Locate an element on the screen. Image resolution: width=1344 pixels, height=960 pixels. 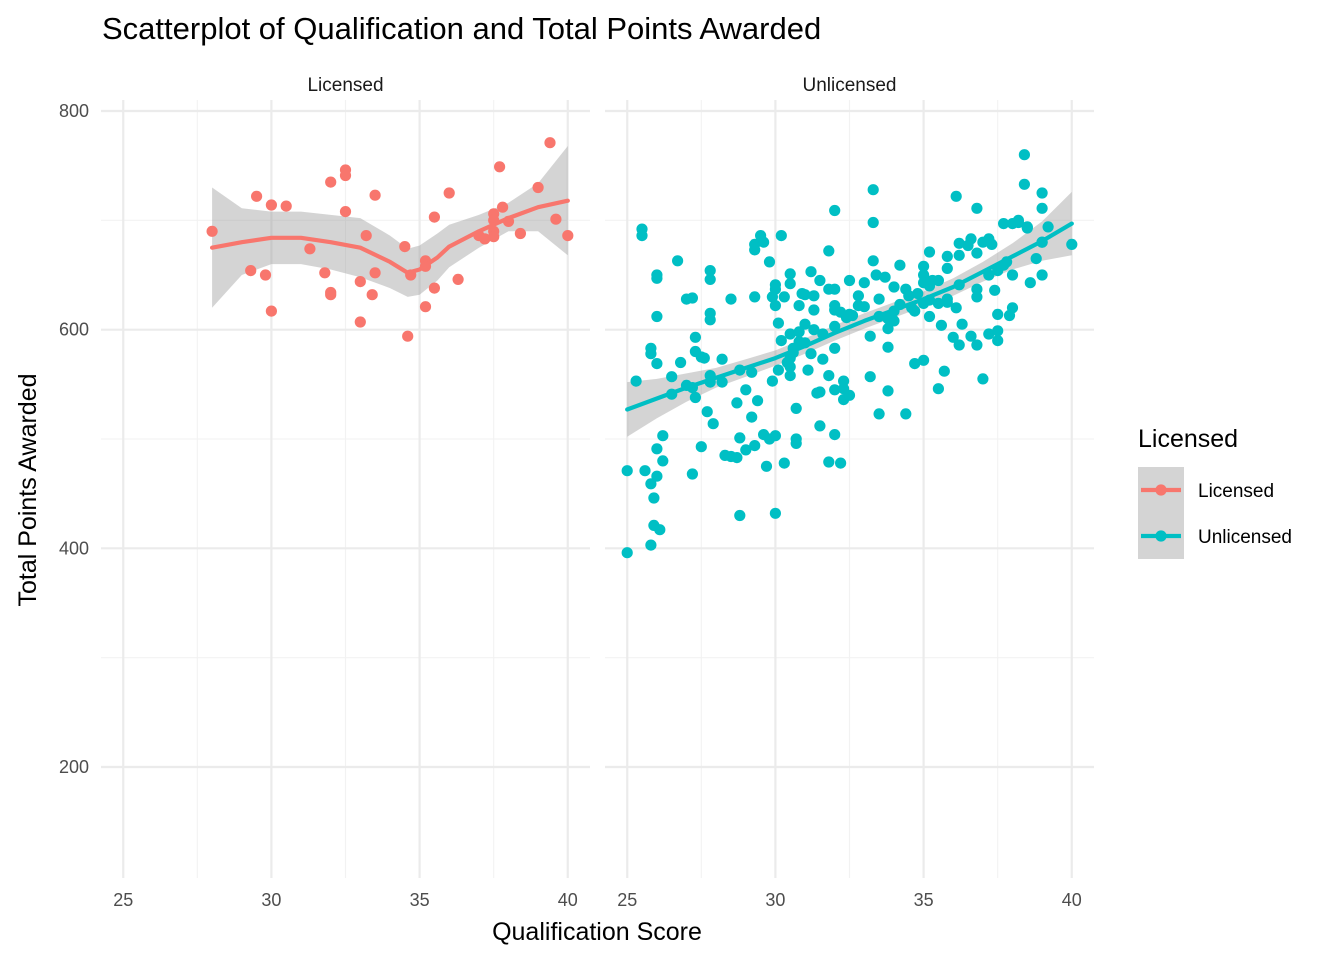
y-tick-label: 600 is located at coordinates (74, 330).